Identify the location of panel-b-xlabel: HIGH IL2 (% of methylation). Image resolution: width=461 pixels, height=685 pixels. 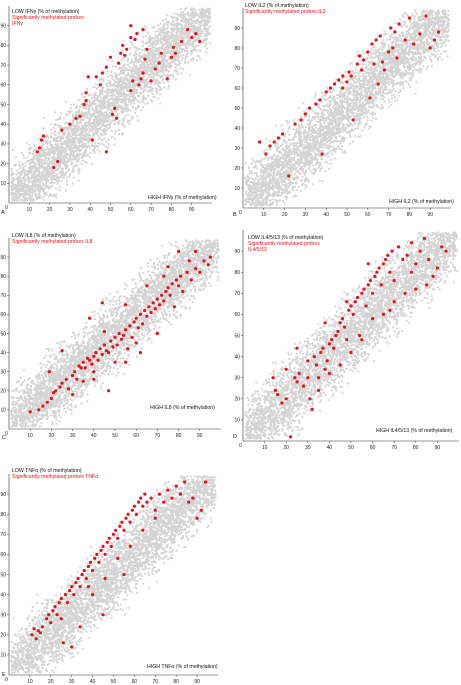
(421, 202).